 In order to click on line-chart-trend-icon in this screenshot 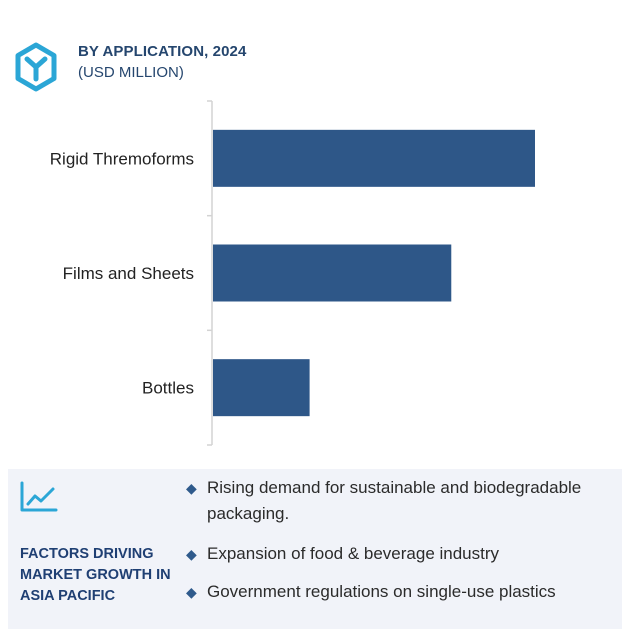, I will do `click(39, 496)`.